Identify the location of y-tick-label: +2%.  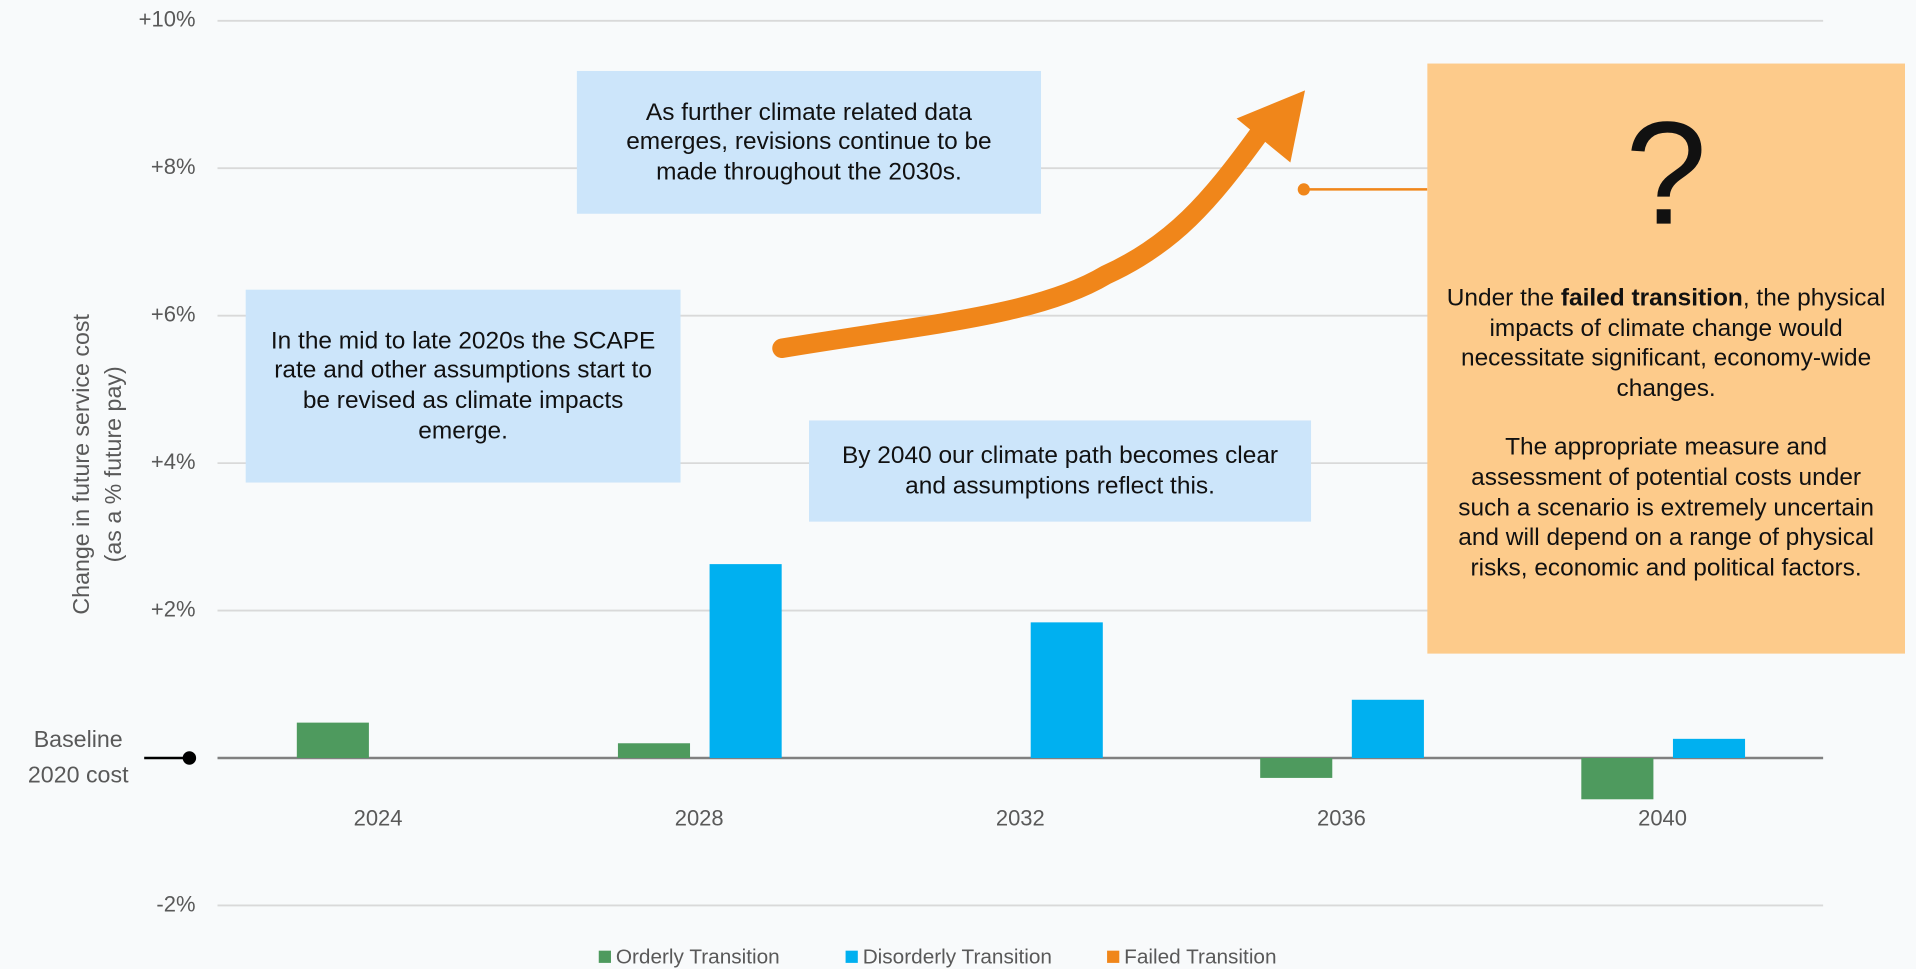
(173, 608).